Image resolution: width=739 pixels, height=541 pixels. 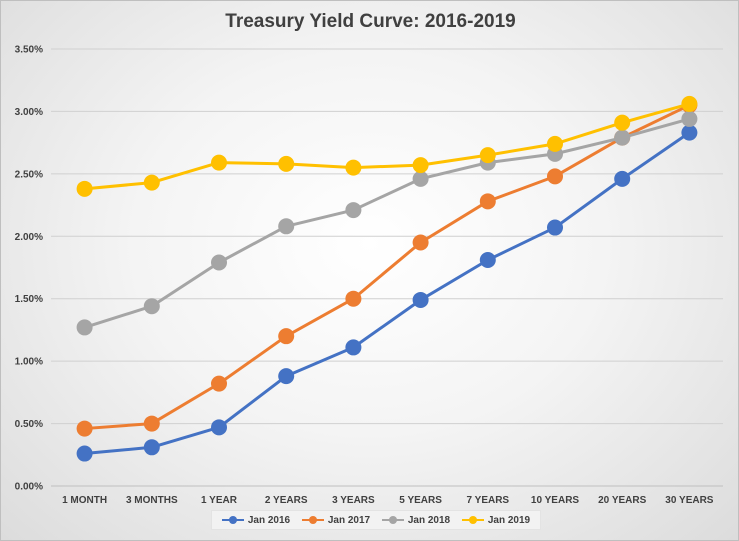 I want to click on legend-label: Jan 2019, so click(x=509, y=520).